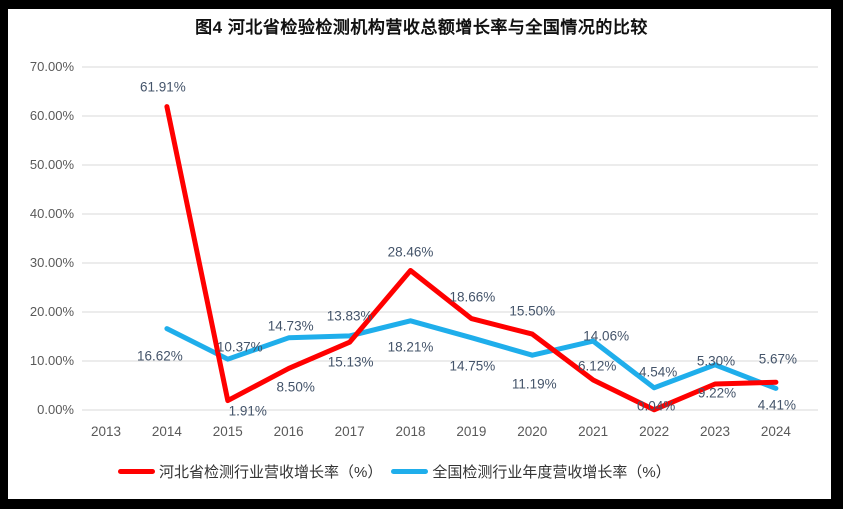 Image resolution: width=843 pixels, height=509 pixels. I want to click on legend-item-national: 全国检测行业年度营收增长率（%）, so click(531, 471).